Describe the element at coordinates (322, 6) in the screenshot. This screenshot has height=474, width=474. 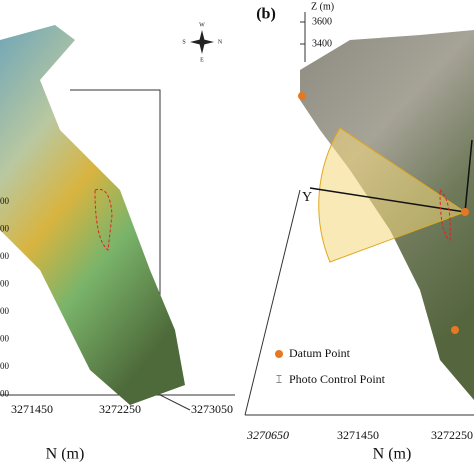
I see `z-axis-label: Z (m)` at that location.